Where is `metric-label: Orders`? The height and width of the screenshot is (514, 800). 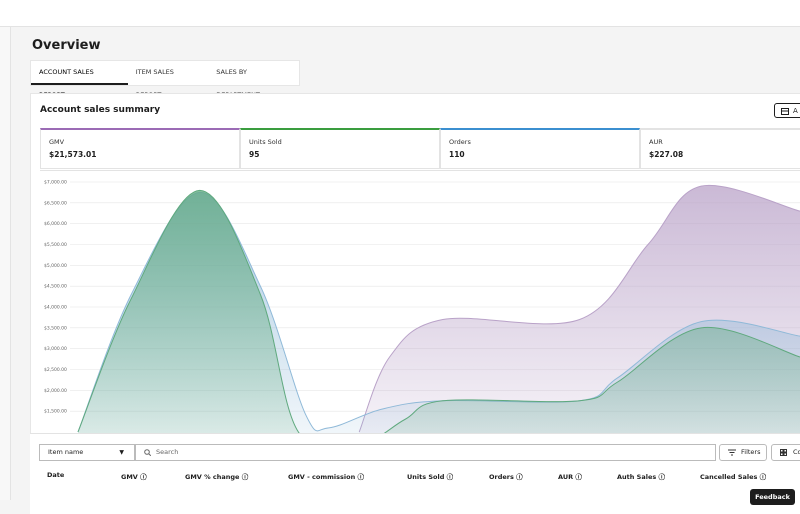
metric-label: Orders is located at coordinates (460, 142).